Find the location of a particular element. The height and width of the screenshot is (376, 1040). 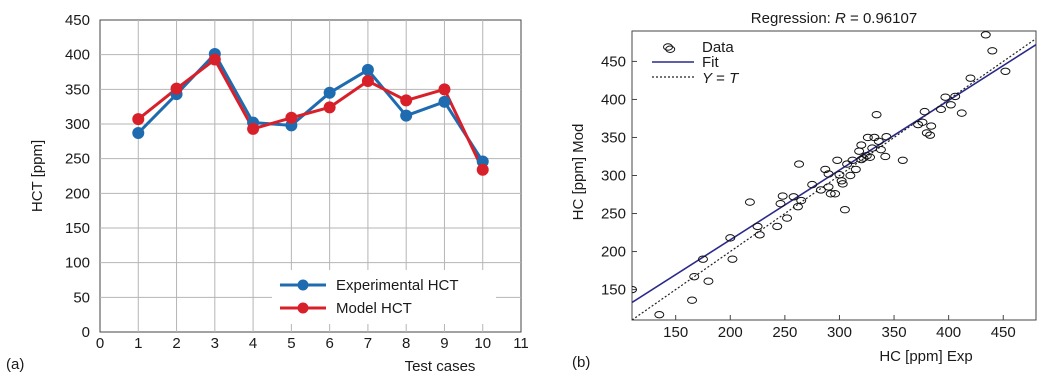

y-tick-label: 100 is located at coordinates (77, 263).